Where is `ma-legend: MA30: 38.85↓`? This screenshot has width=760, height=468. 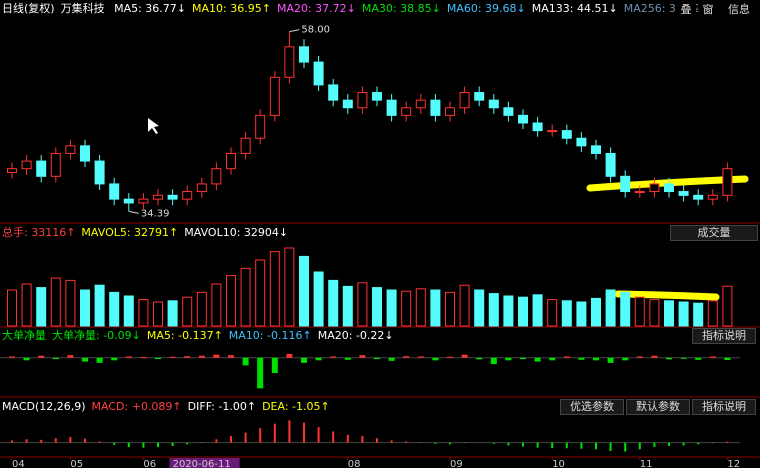 ma-legend: MA30: 38.85↓ is located at coordinates (401, 8).